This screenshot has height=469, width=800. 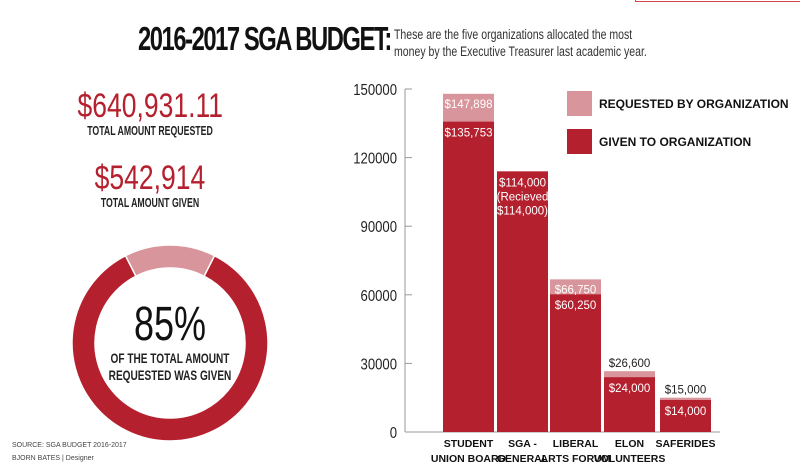 I want to click on total-requested-stat: $640,931.11 TOTAL AMOUNT REQUESTED, so click(x=150, y=113).